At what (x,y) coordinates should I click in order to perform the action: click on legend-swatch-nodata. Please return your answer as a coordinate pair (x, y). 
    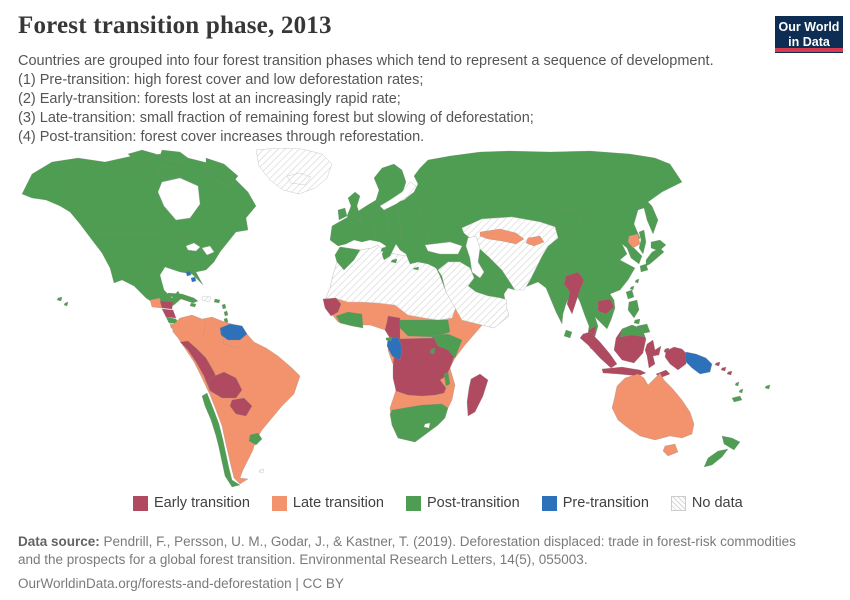
    Looking at the image, I should click on (678, 503).